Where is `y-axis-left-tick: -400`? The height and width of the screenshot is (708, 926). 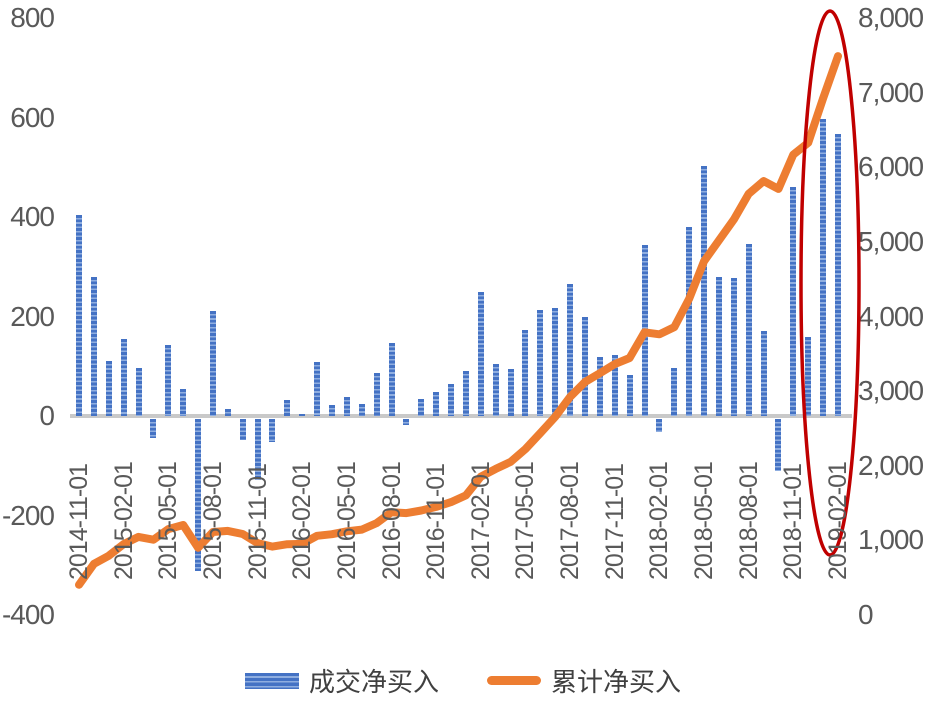
y-axis-left-tick: -400 is located at coordinates (28, 614).